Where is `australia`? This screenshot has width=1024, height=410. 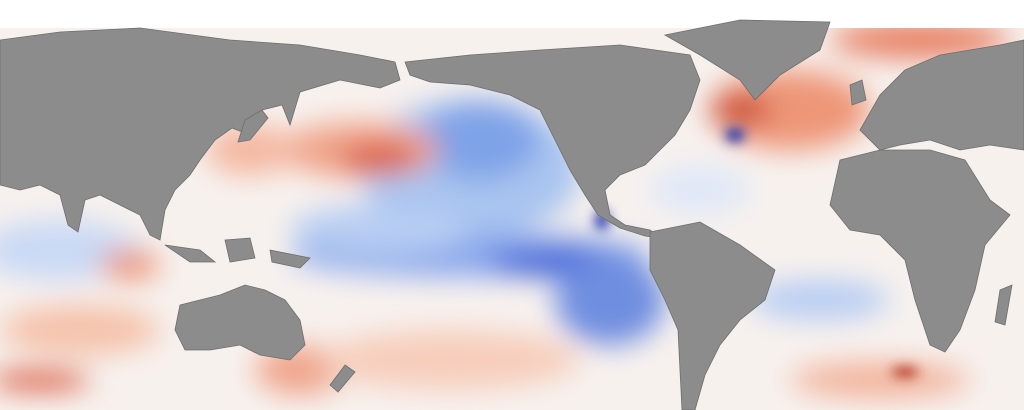
australia is located at coordinates (240, 322).